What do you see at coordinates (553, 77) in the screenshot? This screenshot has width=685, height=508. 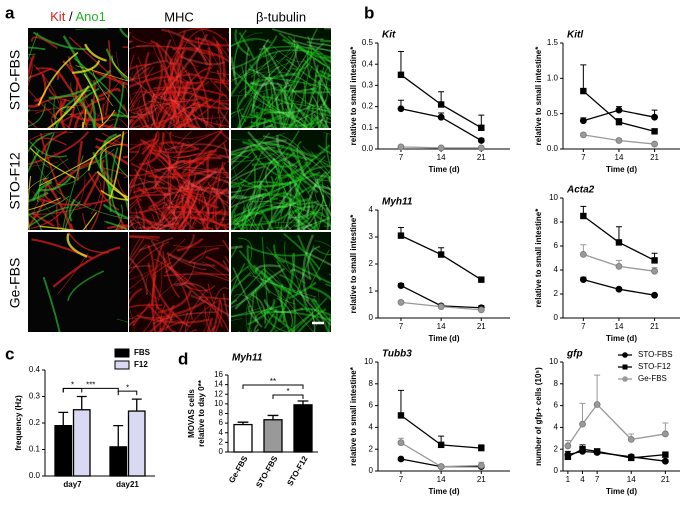 I see `y-tick-label: 1.0` at bounding box center [553, 77].